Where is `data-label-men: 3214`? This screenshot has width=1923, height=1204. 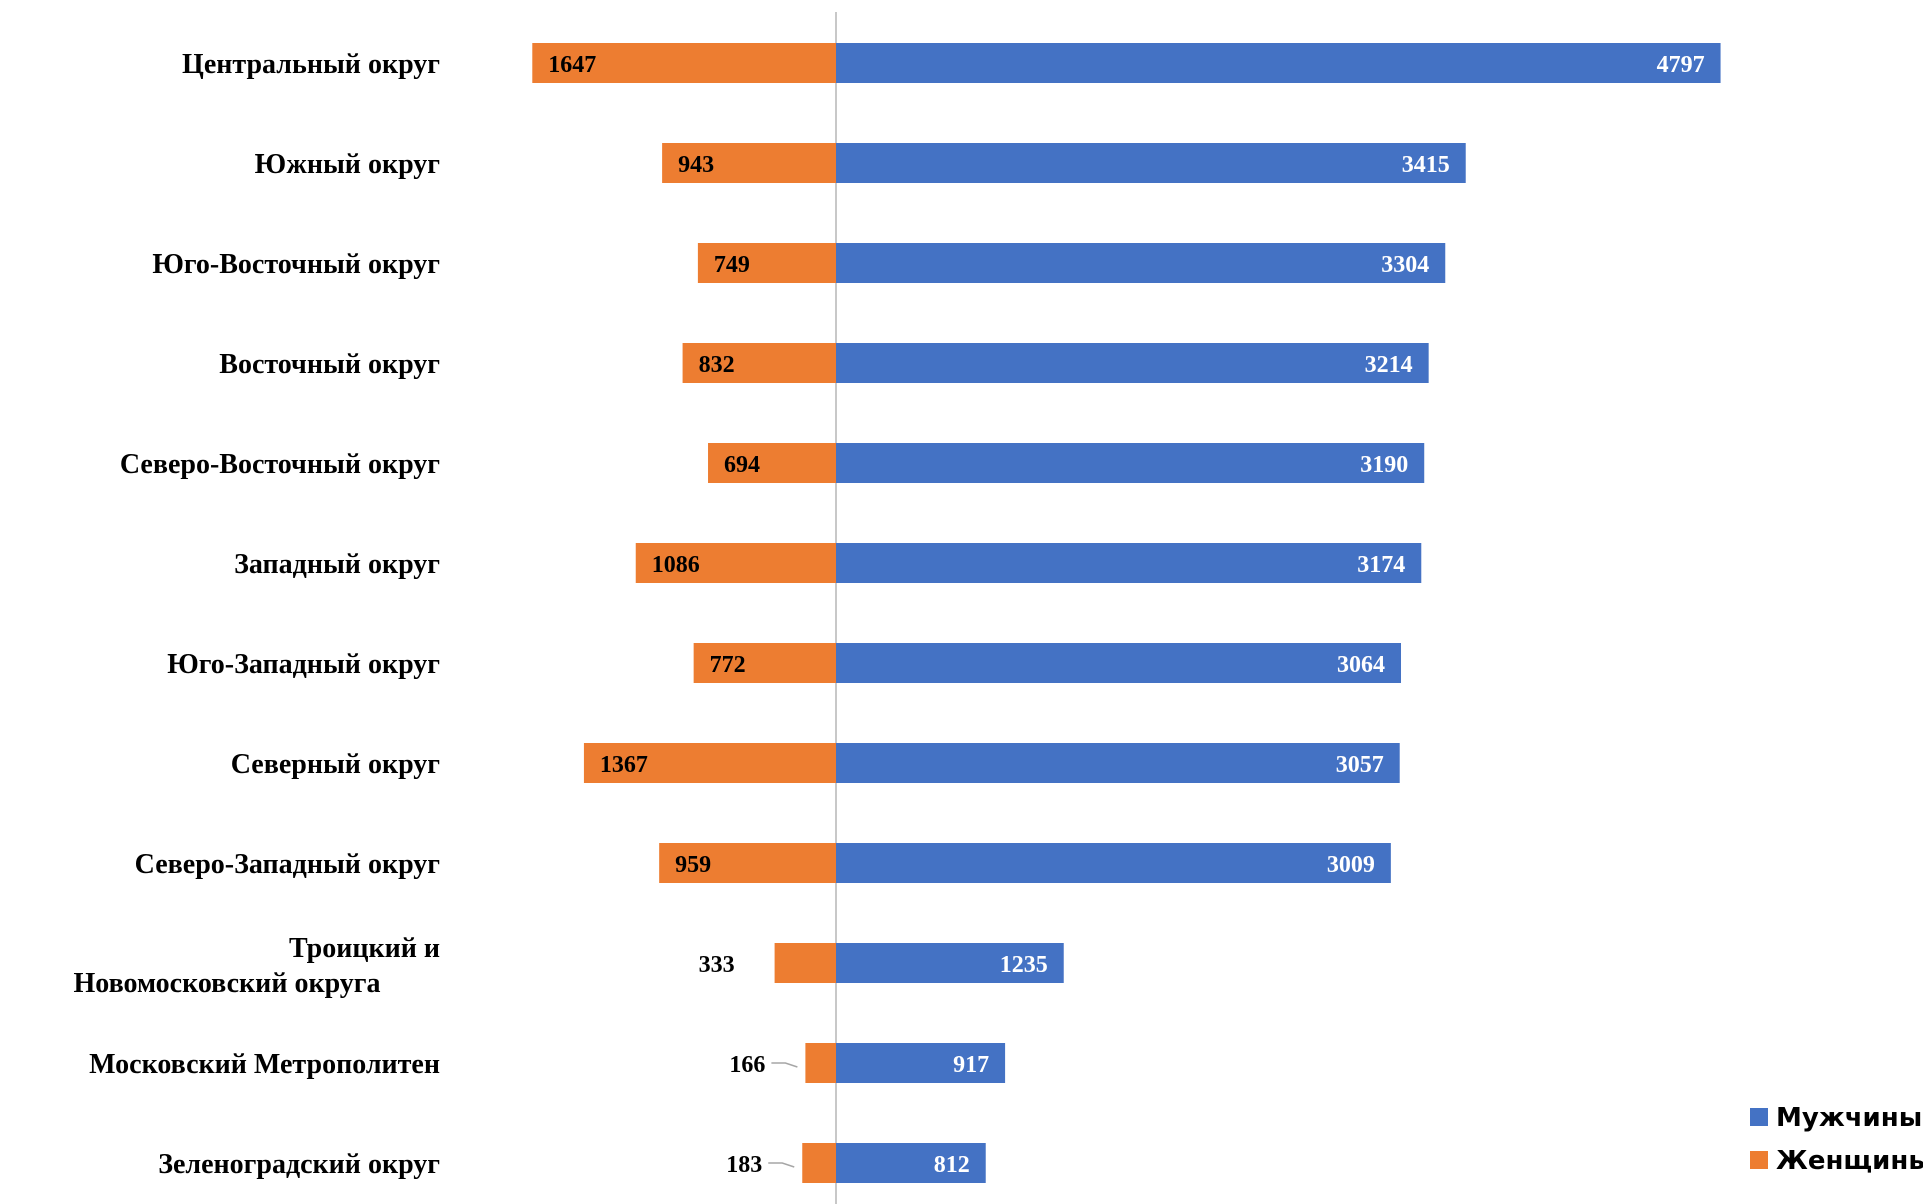
data-label-men: 3214 is located at coordinates (1389, 365).